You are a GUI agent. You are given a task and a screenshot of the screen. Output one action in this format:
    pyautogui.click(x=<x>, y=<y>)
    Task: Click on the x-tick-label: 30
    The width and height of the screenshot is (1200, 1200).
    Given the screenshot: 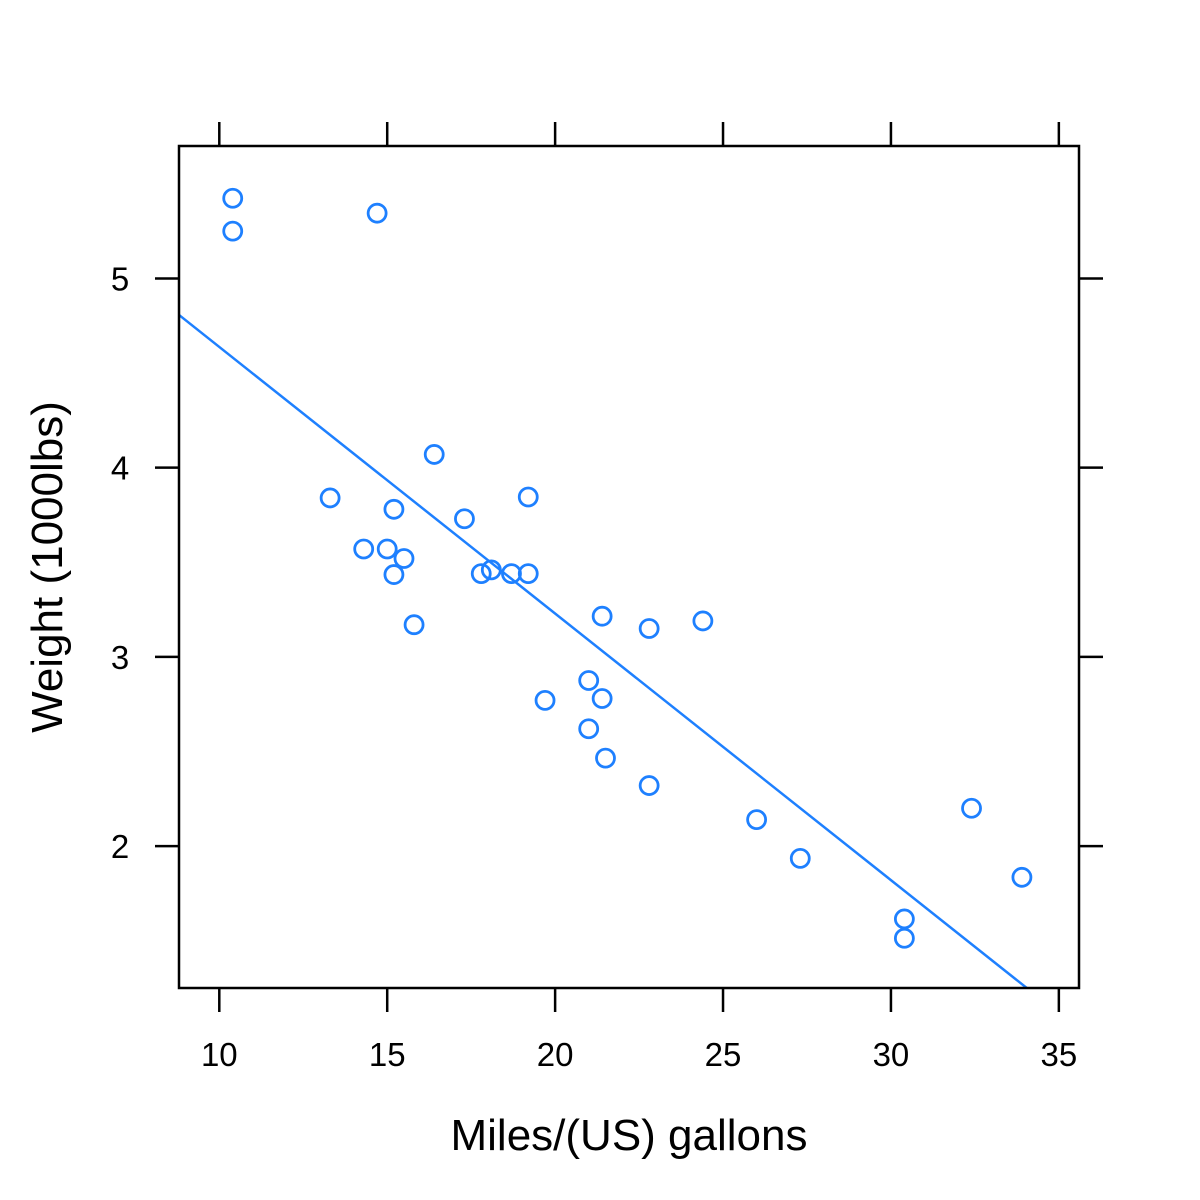 What is the action you would take?
    pyautogui.click(x=891, y=1054)
    